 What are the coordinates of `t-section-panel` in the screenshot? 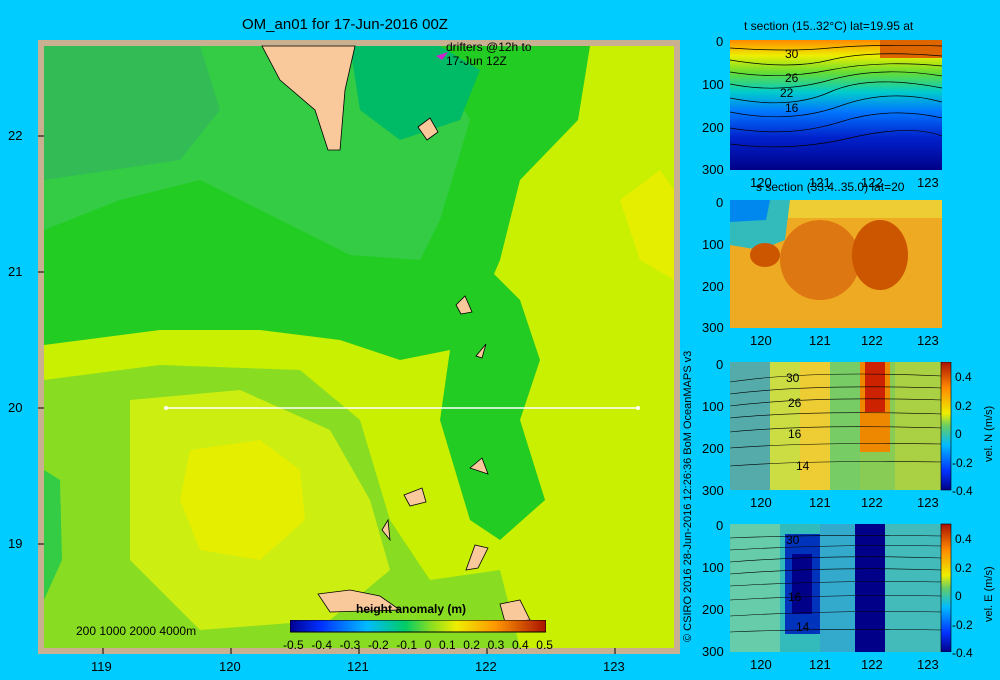 It's located at (836, 105).